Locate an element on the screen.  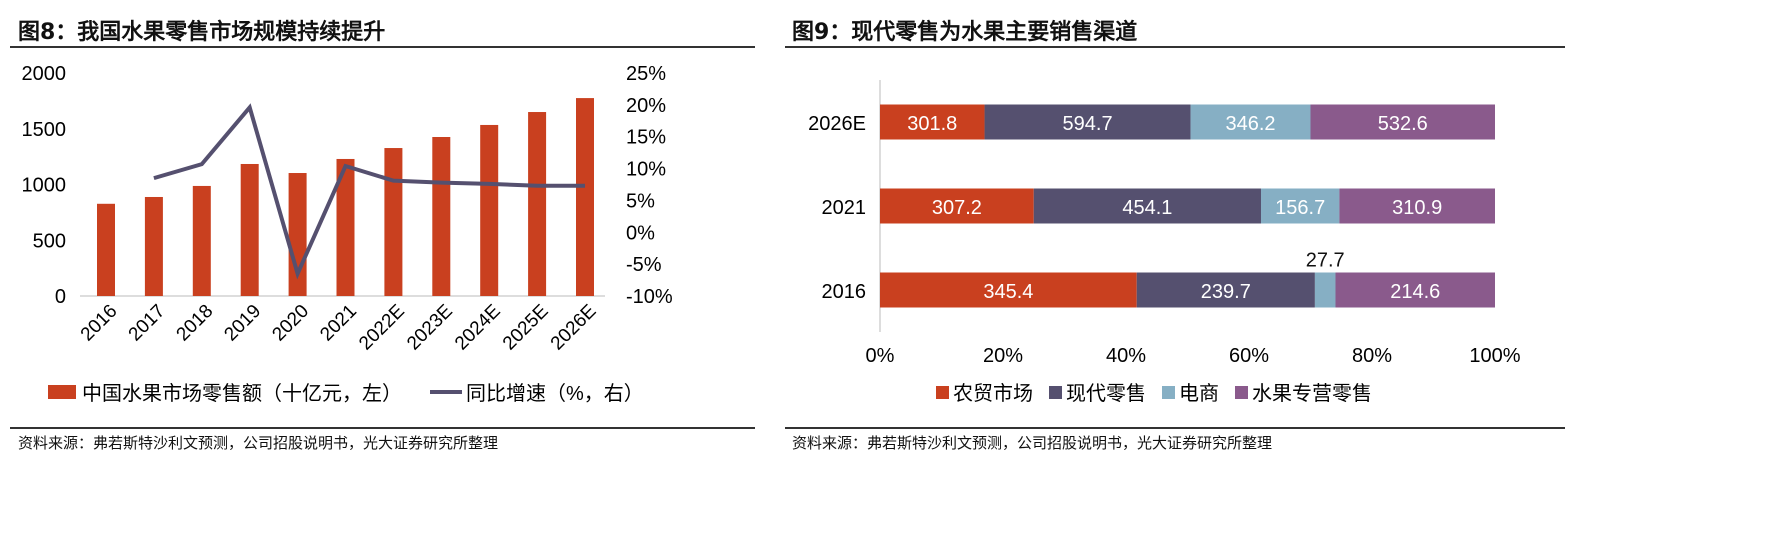
data-label: 594.7 is located at coordinates (1088, 124).